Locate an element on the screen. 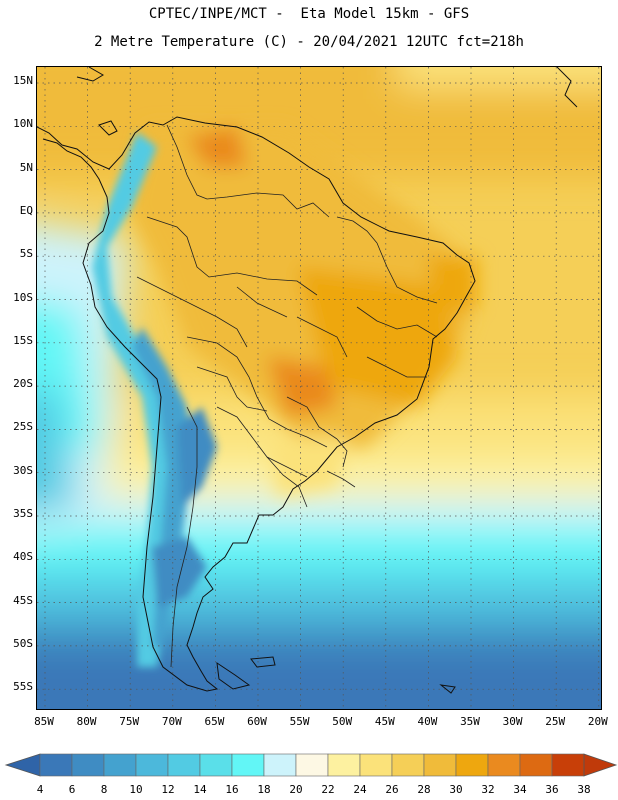 The image size is (618, 800). latitude-label: 50S is located at coordinates (23, 643).